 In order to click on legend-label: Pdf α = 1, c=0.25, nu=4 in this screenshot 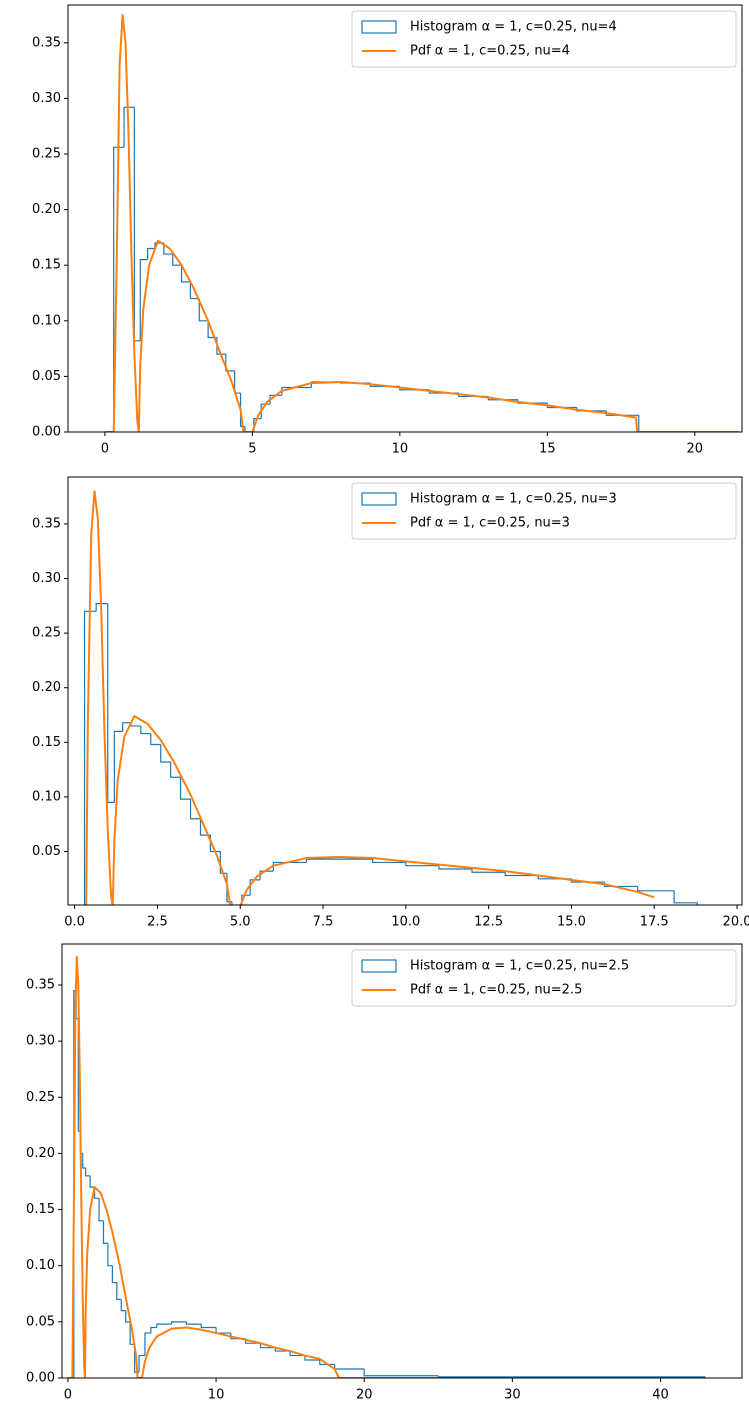, I will do `click(490, 51)`.